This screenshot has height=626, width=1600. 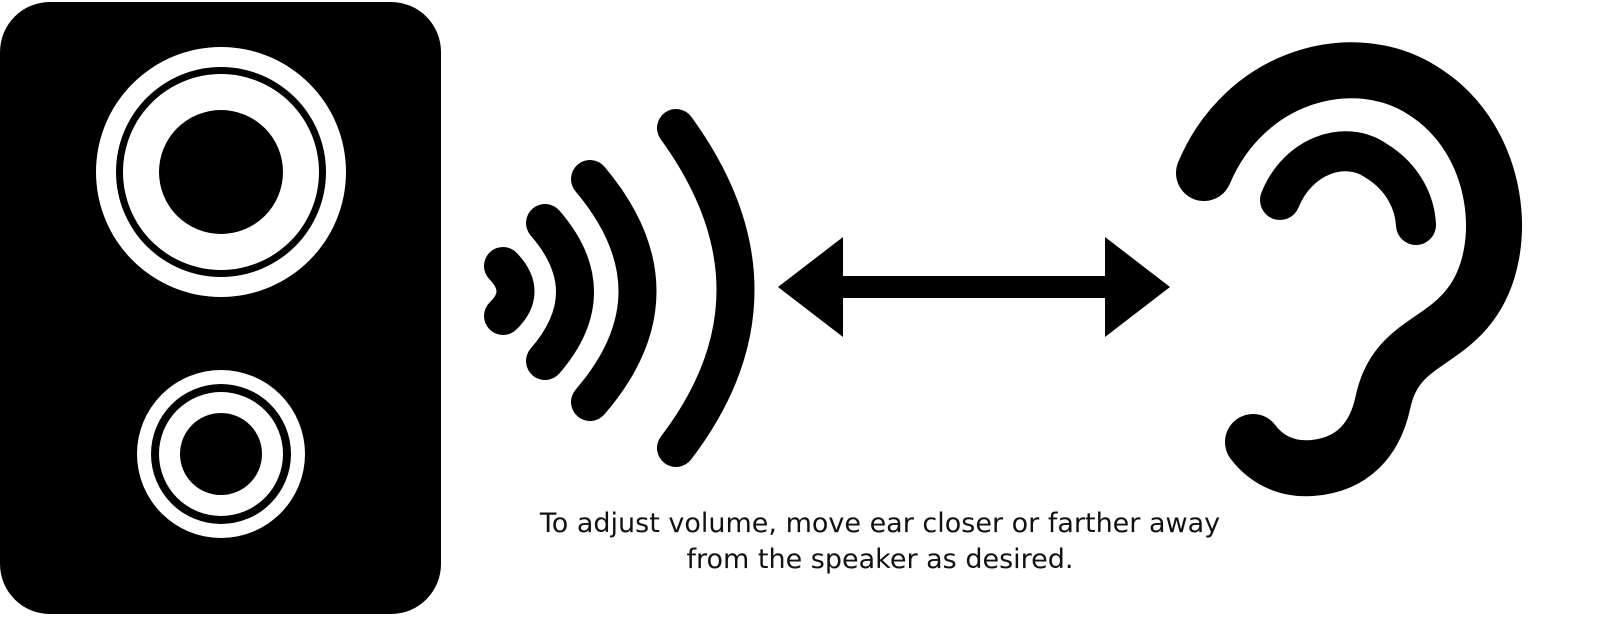 I want to click on arrow-head-right, so click(x=1137, y=287).